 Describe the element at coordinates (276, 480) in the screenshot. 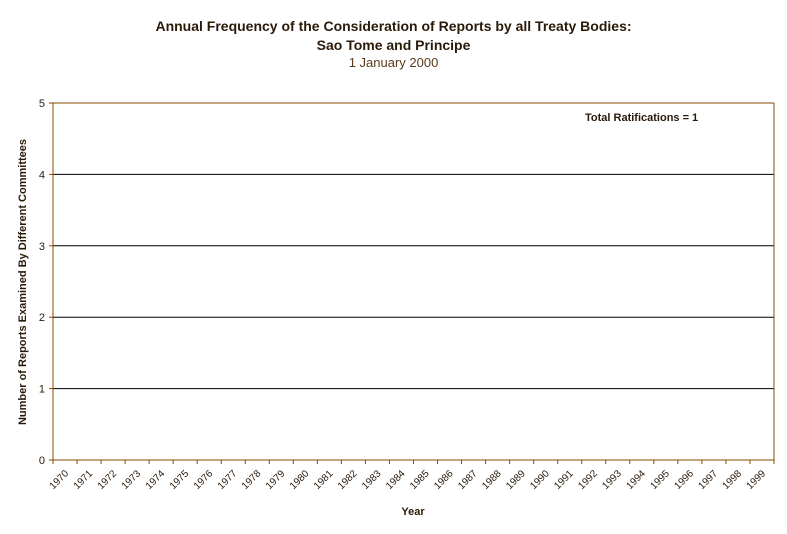

I see `x-tick-label: 1979` at that location.